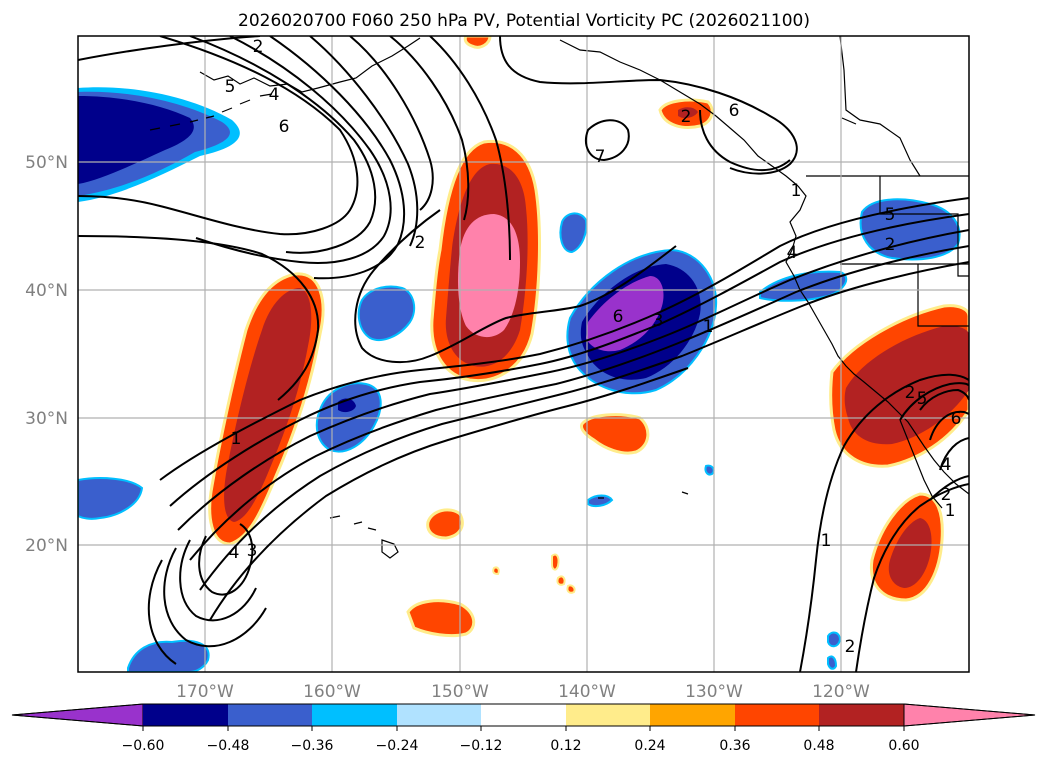 Image resolution: width=1047 pixels, height=765 pixels. I want to click on contour-6-ne, so click(648, 105).